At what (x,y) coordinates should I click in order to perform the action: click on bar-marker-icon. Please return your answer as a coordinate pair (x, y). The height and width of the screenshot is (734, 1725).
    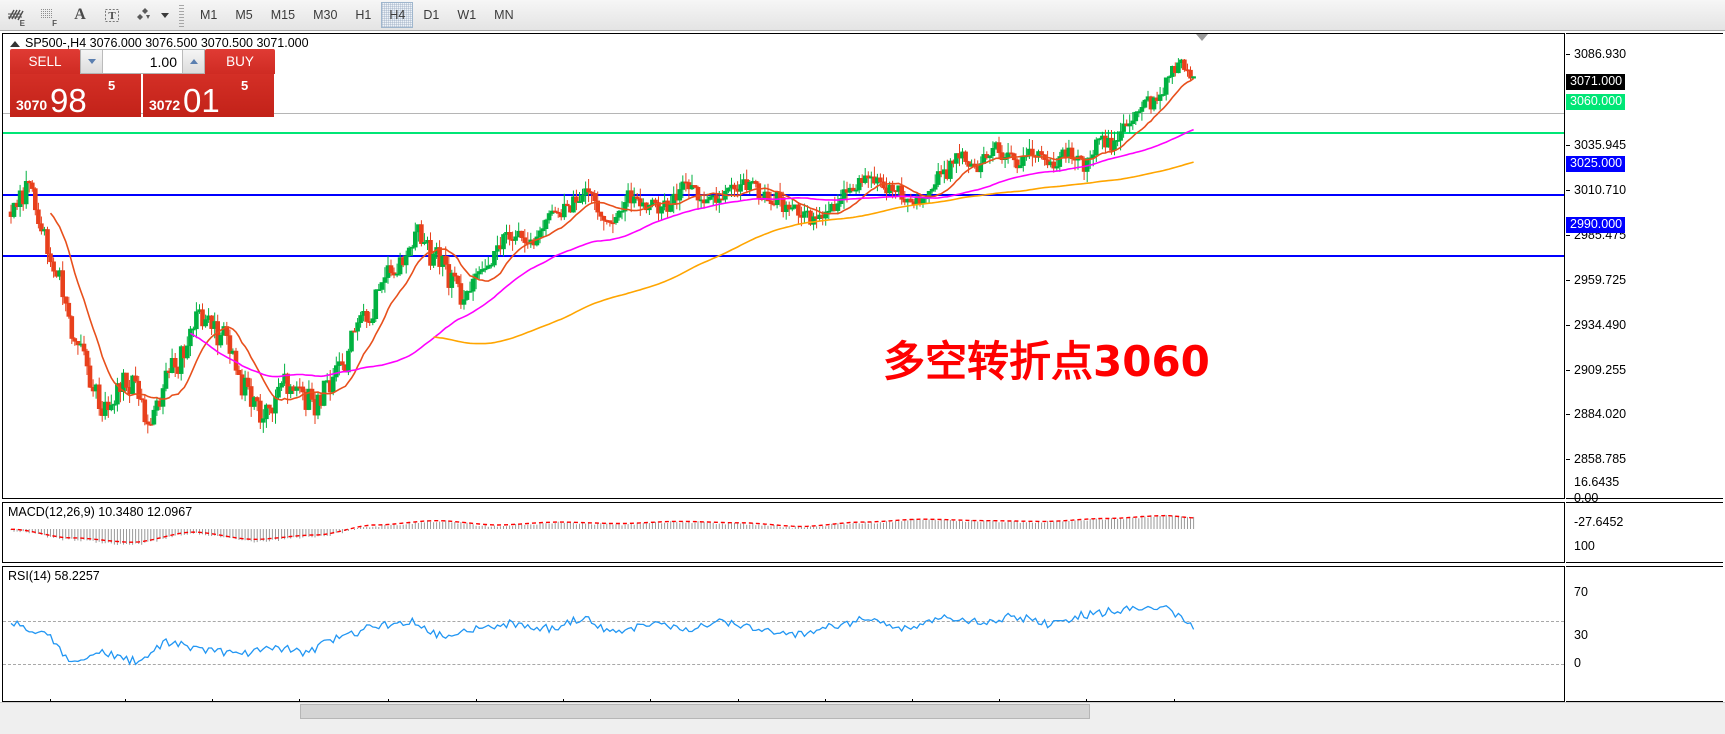
    Looking at the image, I should click on (1202, 37).